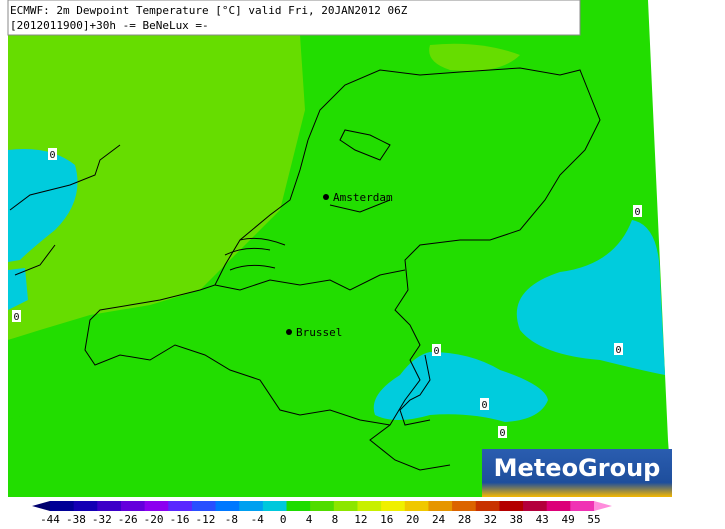  What do you see at coordinates (360, 519) in the screenshot?
I see `colorbar-label: 12` at bounding box center [360, 519].